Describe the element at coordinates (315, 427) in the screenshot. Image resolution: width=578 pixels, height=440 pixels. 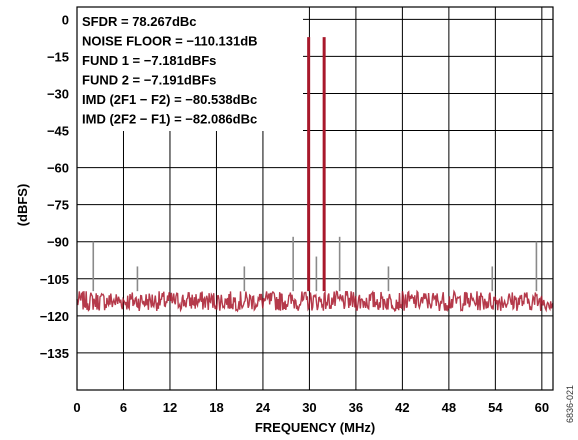
I see `x-axis-title: FREQUENCY (MHz)` at that location.